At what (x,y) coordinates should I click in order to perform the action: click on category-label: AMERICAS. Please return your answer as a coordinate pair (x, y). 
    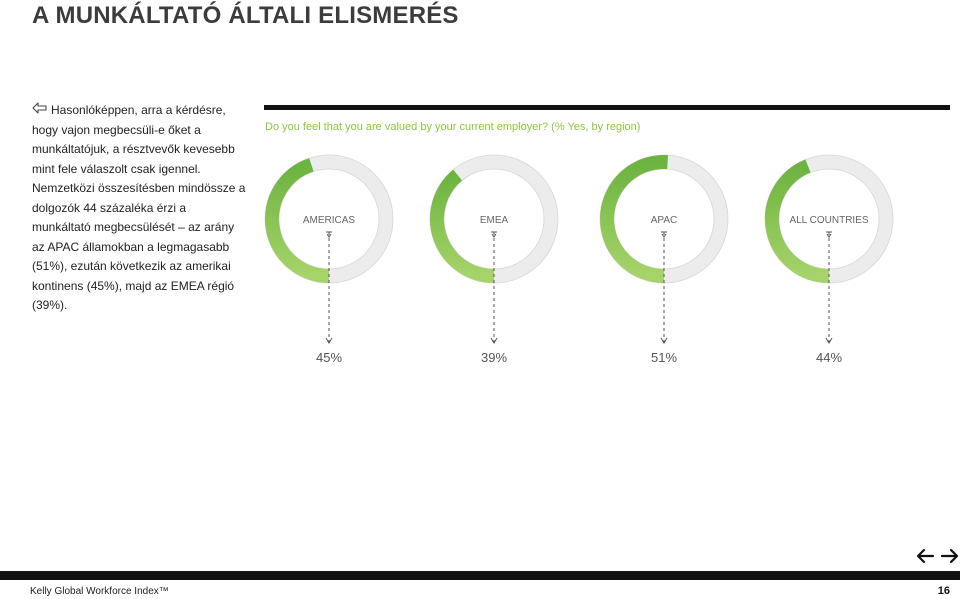
    Looking at the image, I should click on (329, 220).